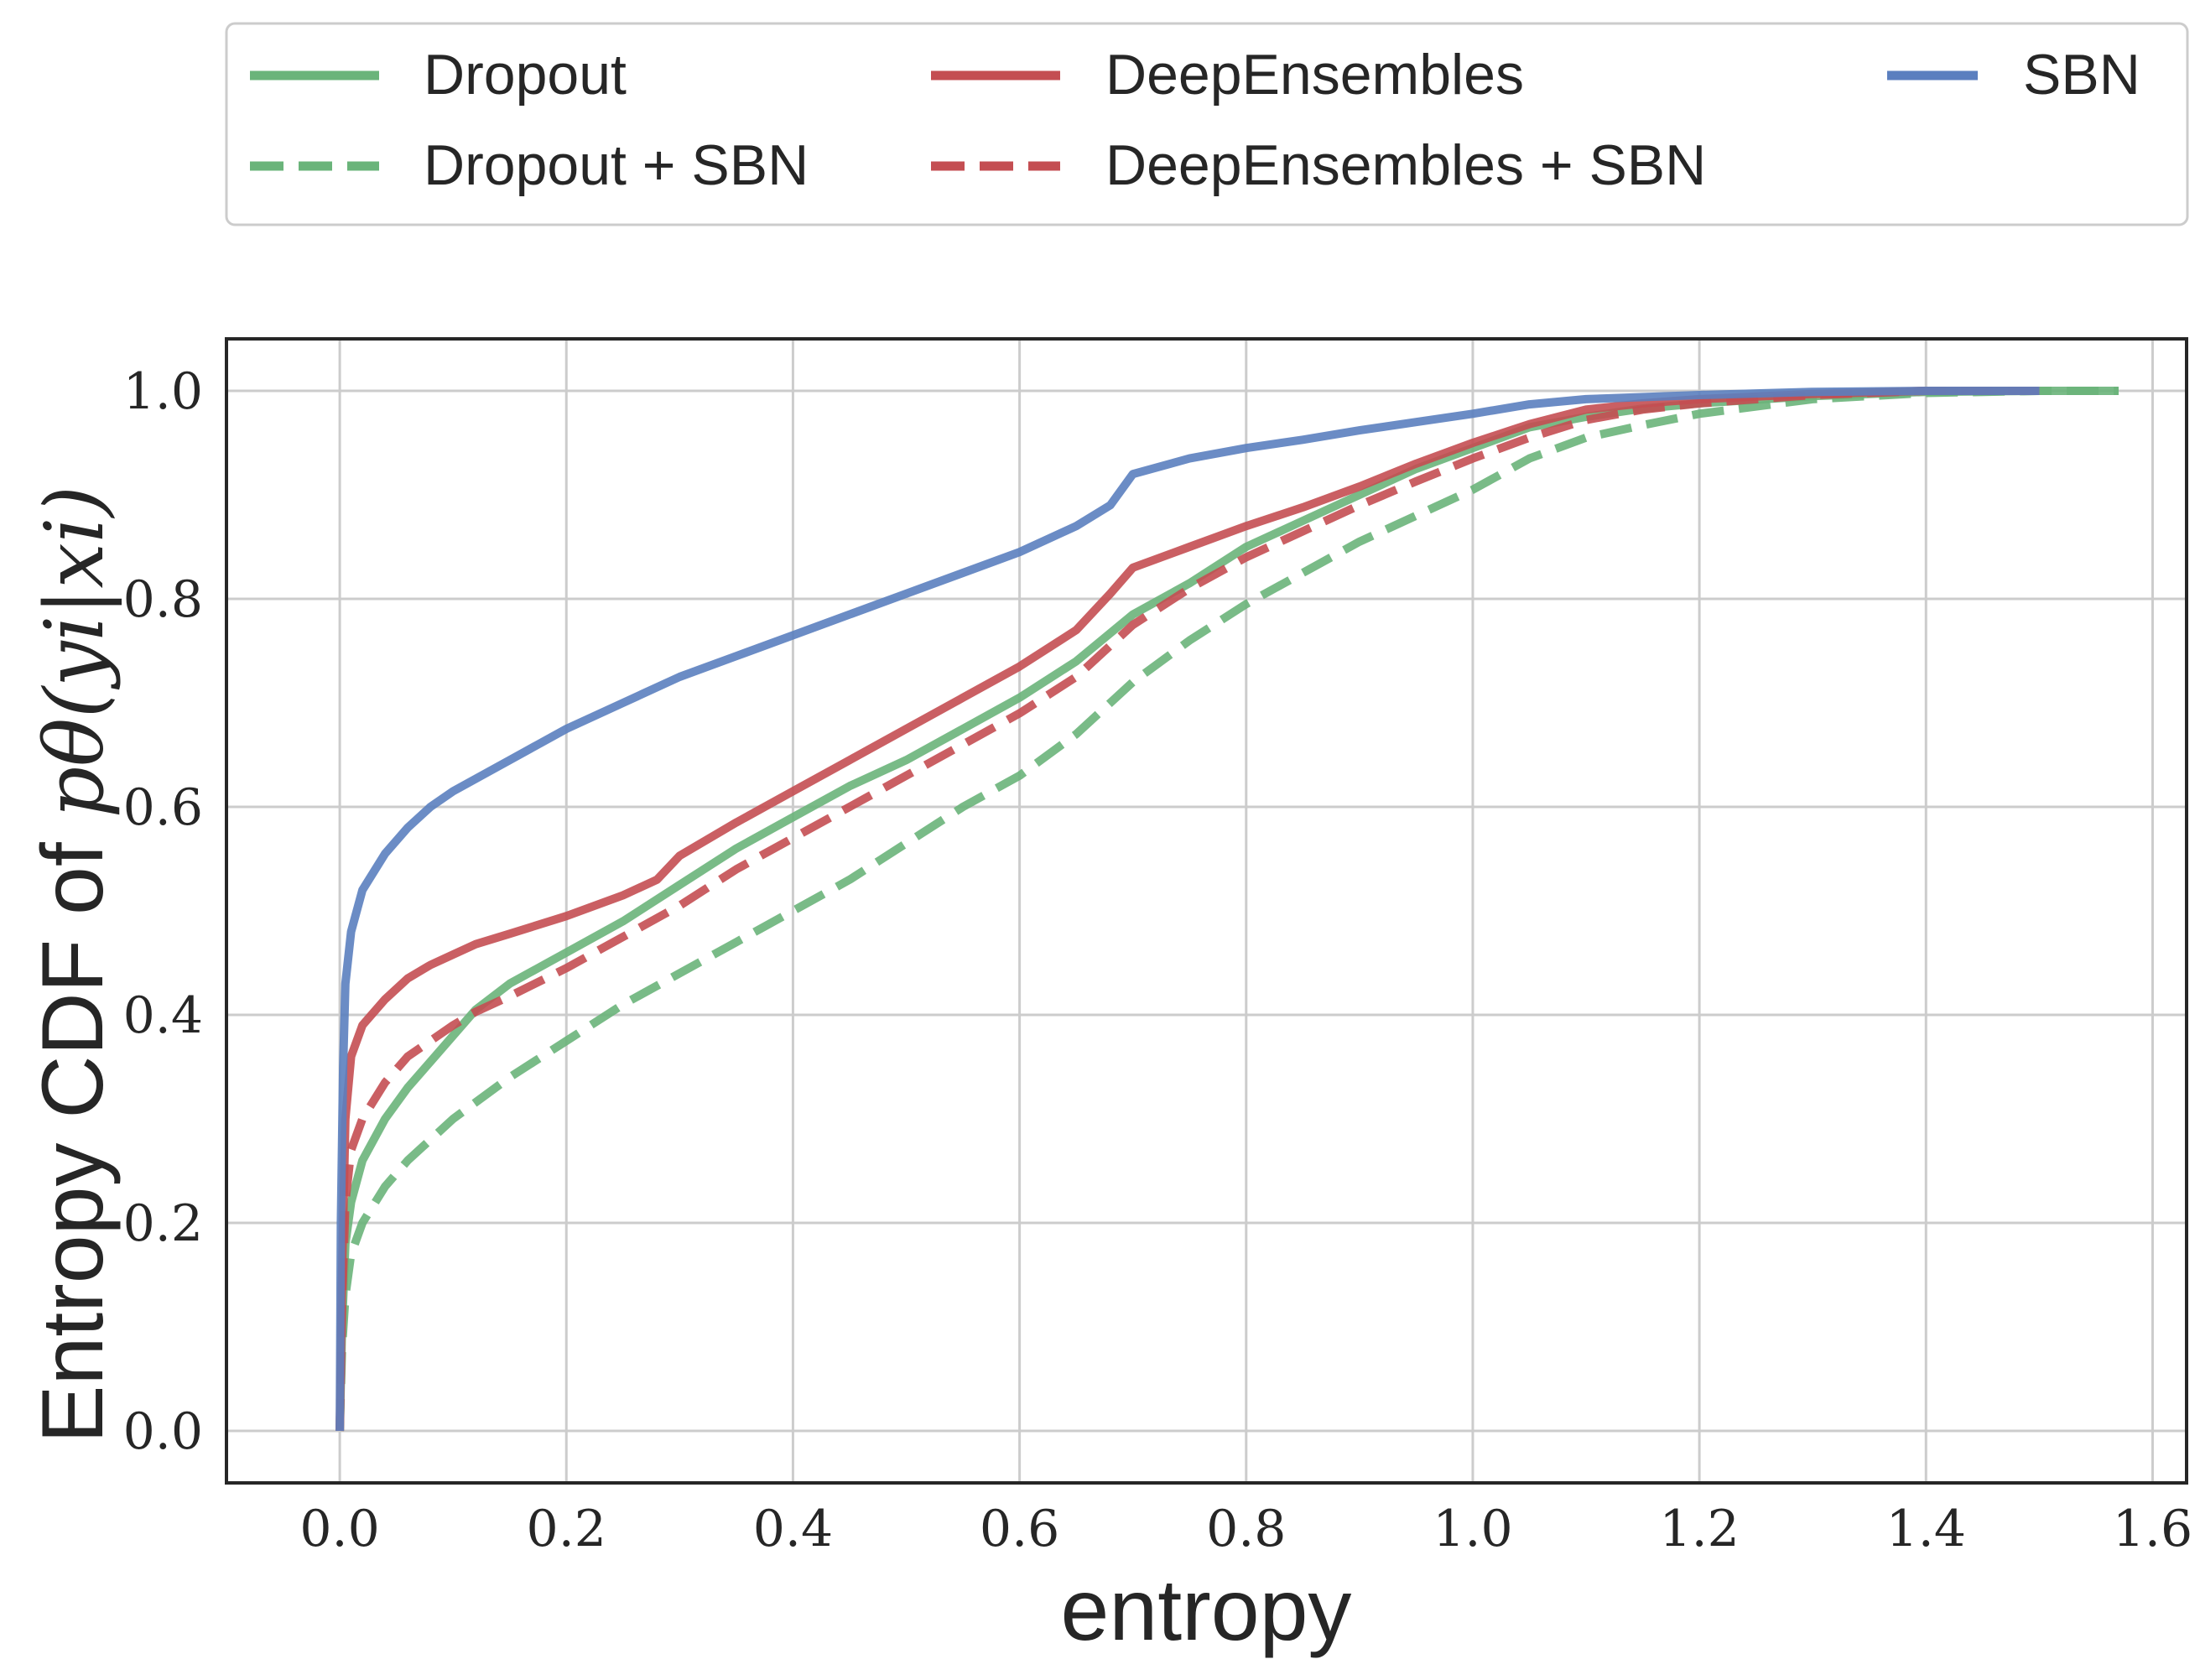 The width and height of the screenshot is (2200, 1680). What do you see at coordinates (1473, 1529) in the screenshot?
I see `x-tick-label: 1.0` at bounding box center [1473, 1529].